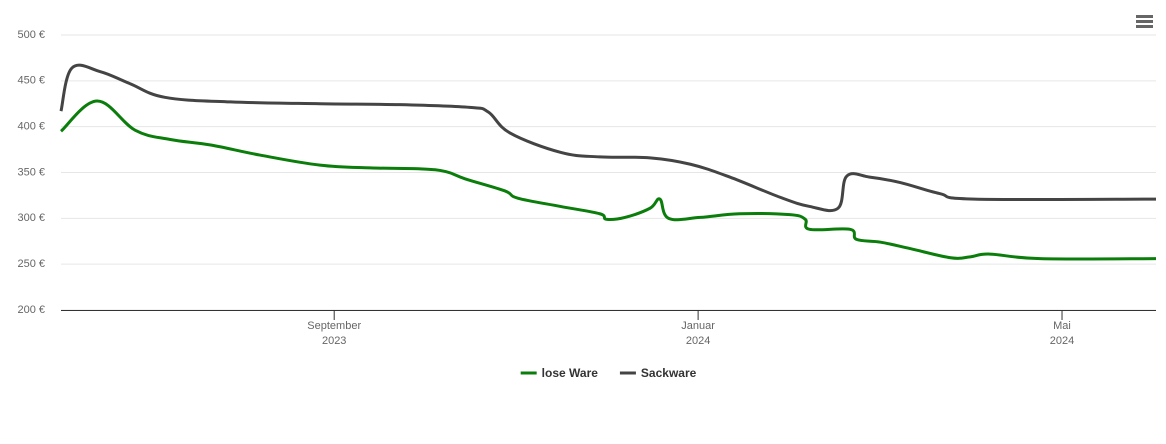 This screenshot has height=444, width=1166. I want to click on y-tick-label: 350 €, so click(31, 172).